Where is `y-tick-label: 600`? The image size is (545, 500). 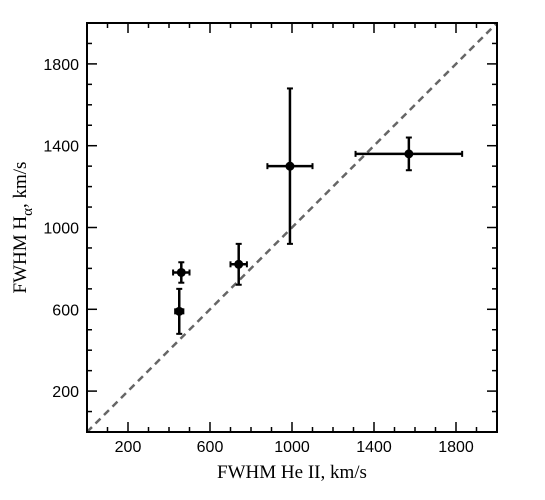
y-tick-label: 600 is located at coordinates (65, 310).